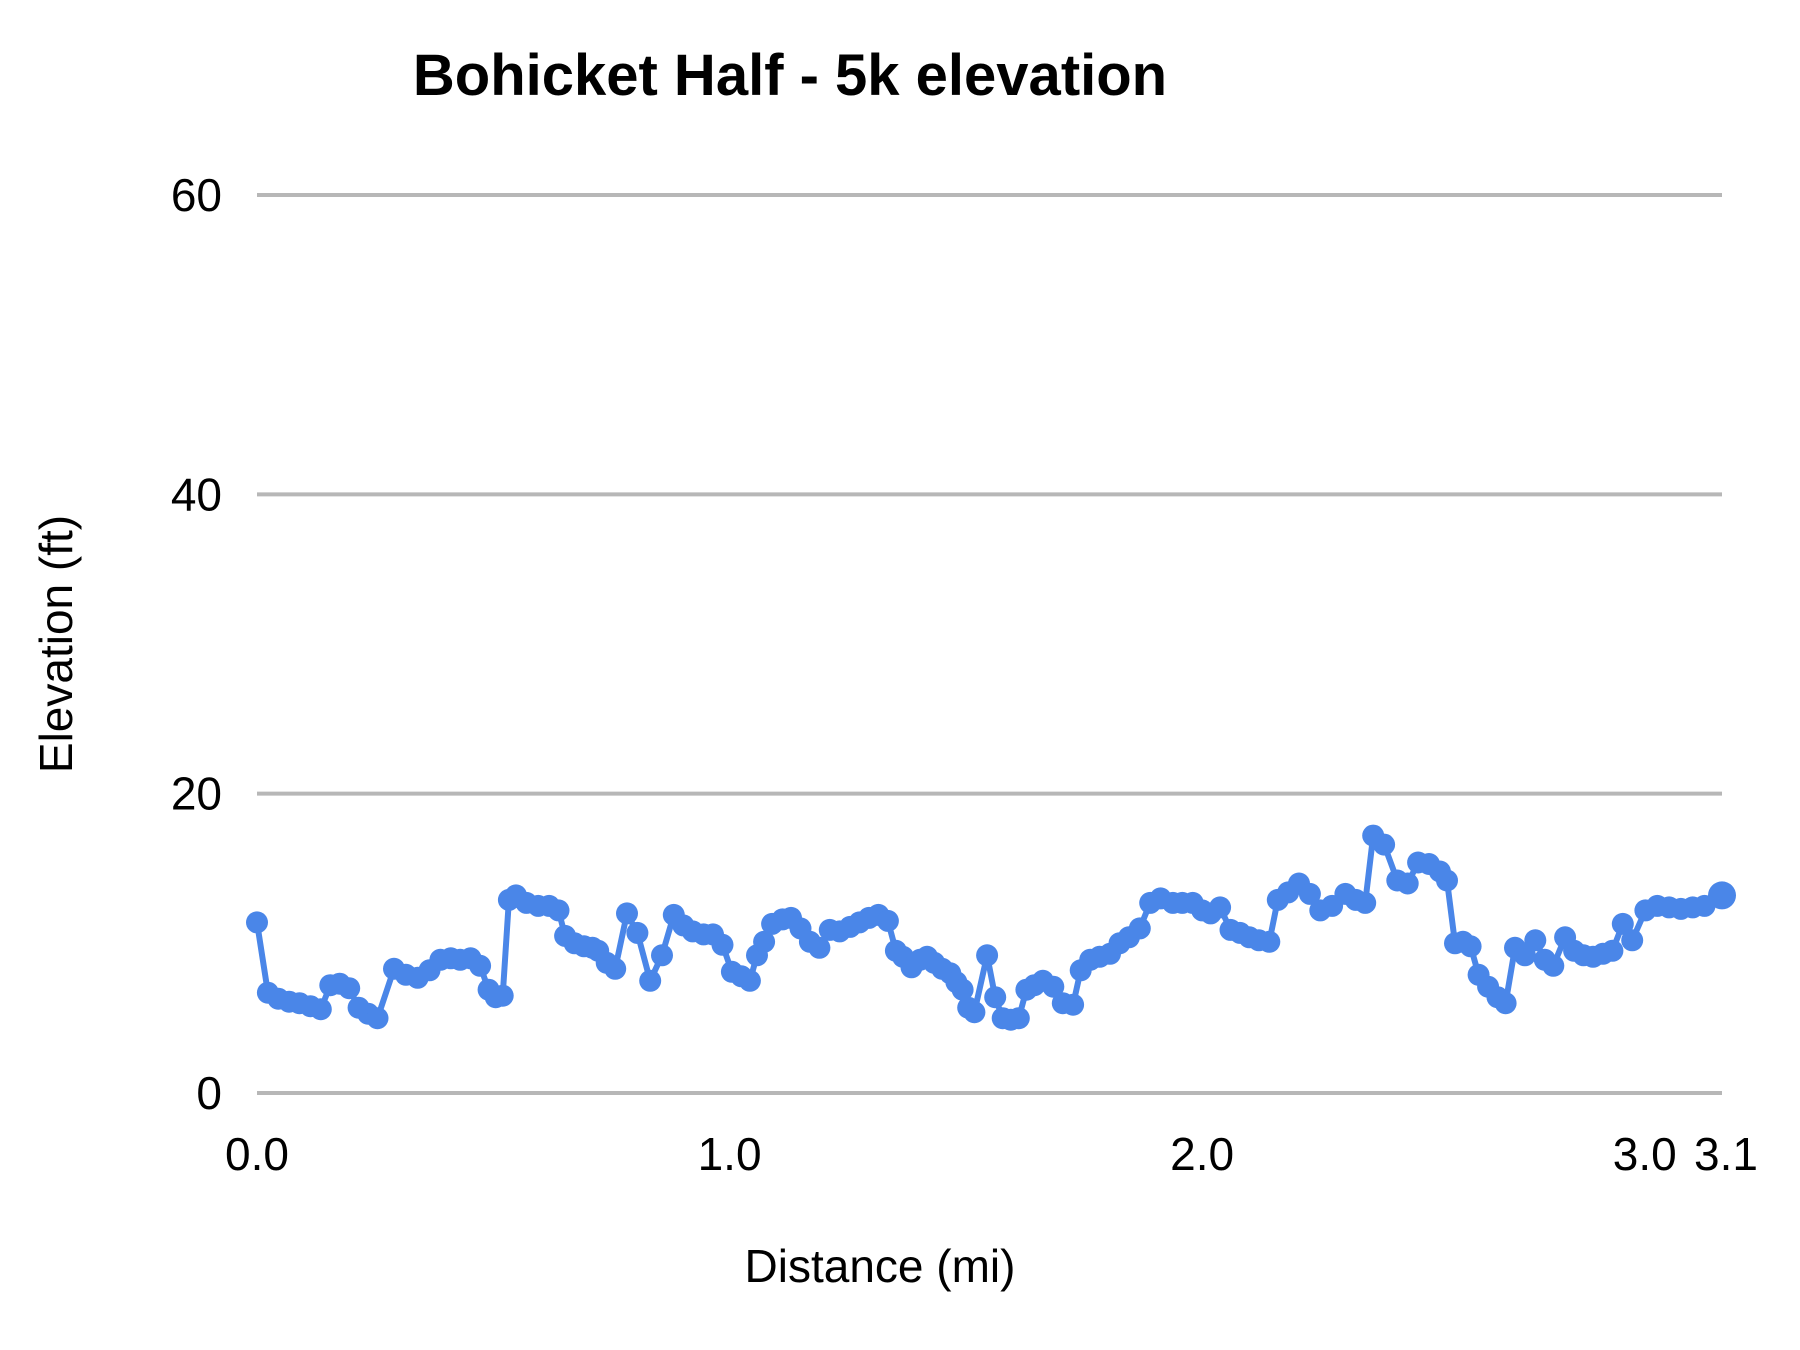 The width and height of the screenshot is (1800, 1350). I want to click on y-tick-label: 0, so click(209, 1093).